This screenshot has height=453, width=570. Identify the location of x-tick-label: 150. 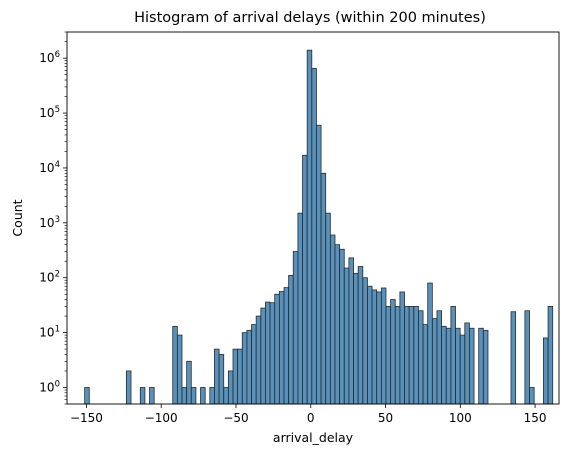
(535, 418).